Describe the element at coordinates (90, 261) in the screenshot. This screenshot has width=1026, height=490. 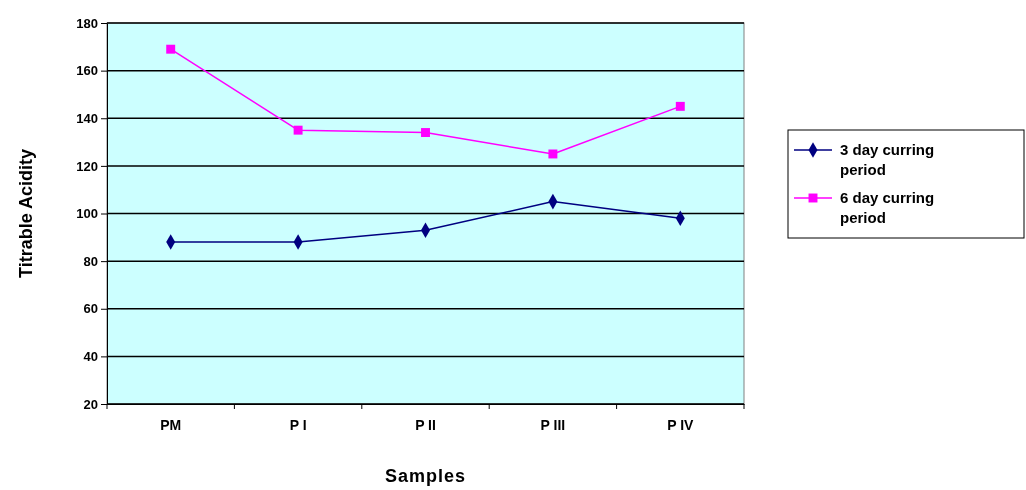
I see `y-tick-label: 80` at that location.